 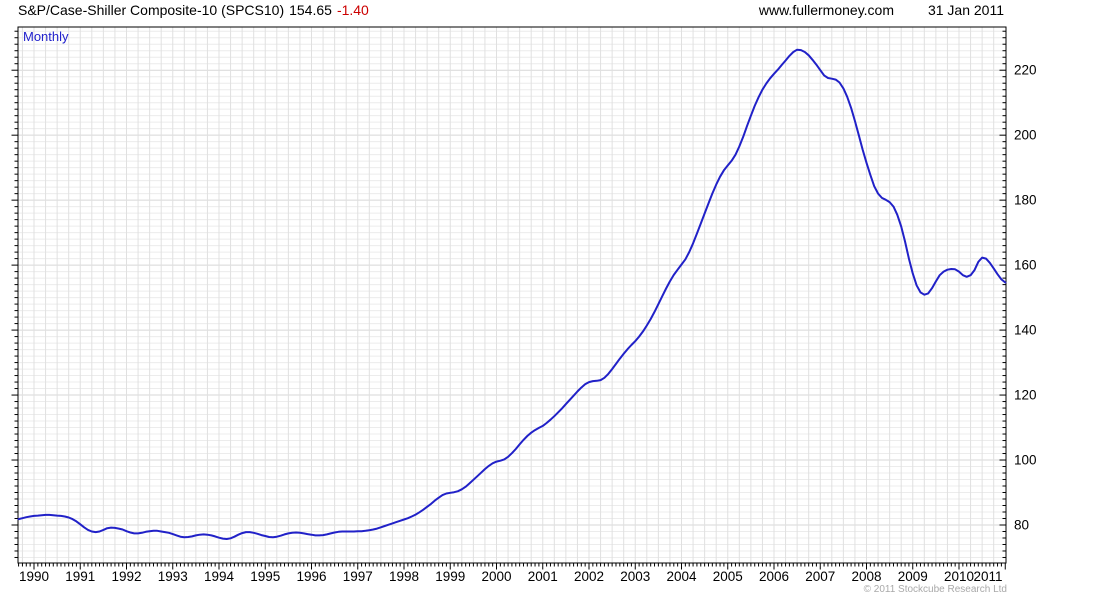 I want to click on y-axis-label: 200, so click(x=1025, y=135).